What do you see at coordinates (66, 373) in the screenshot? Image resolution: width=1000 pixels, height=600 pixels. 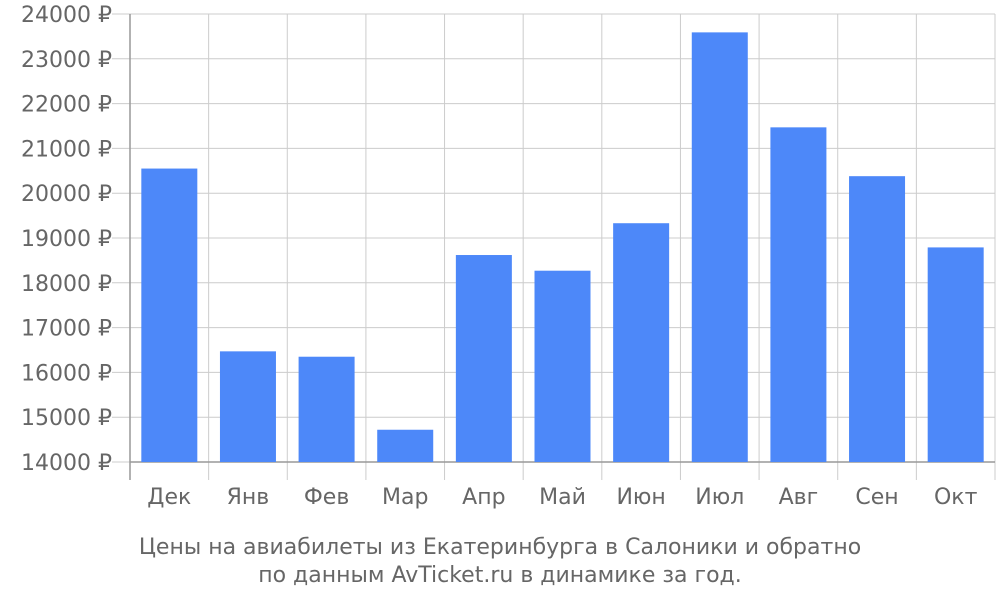 I see `y-tick-label: 16000 ₽` at bounding box center [66, 373].